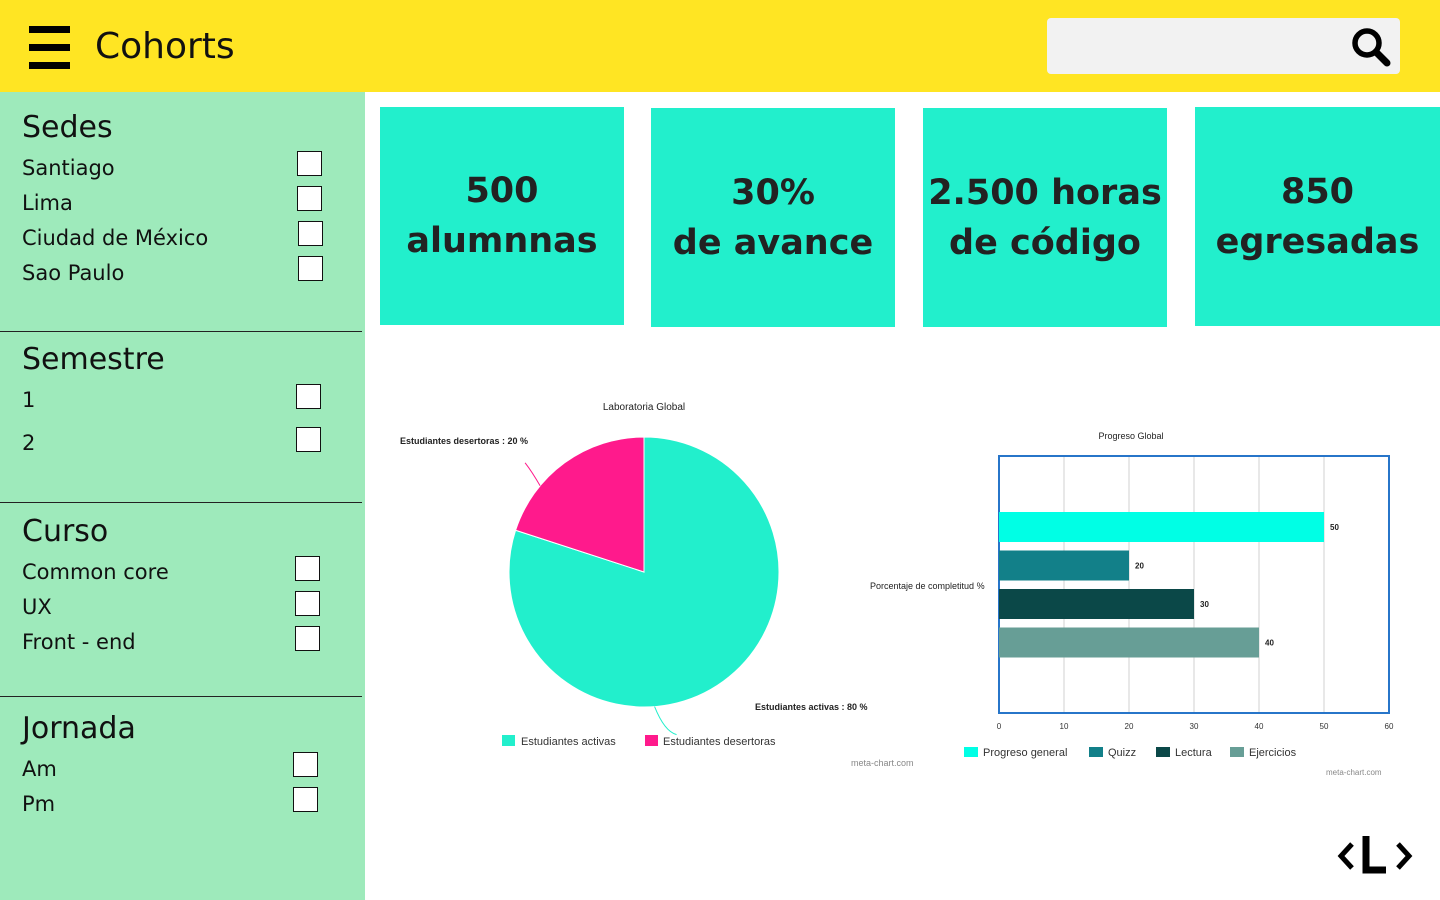  I want to click on pie-leader-line-desertoras, so click(532, 474).